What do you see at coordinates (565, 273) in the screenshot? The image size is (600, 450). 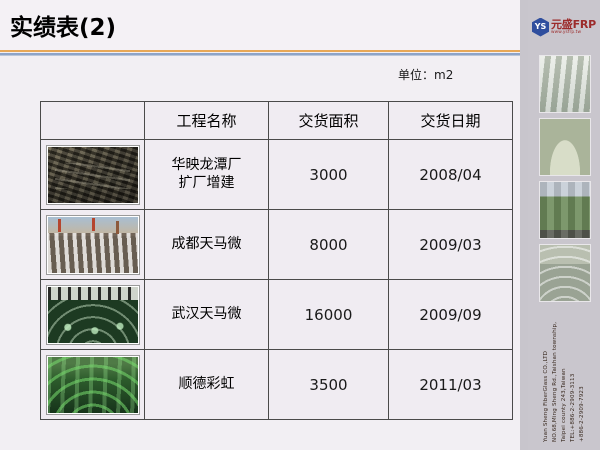 I see `factory-floor-photo` at bounding box center [565, 273].